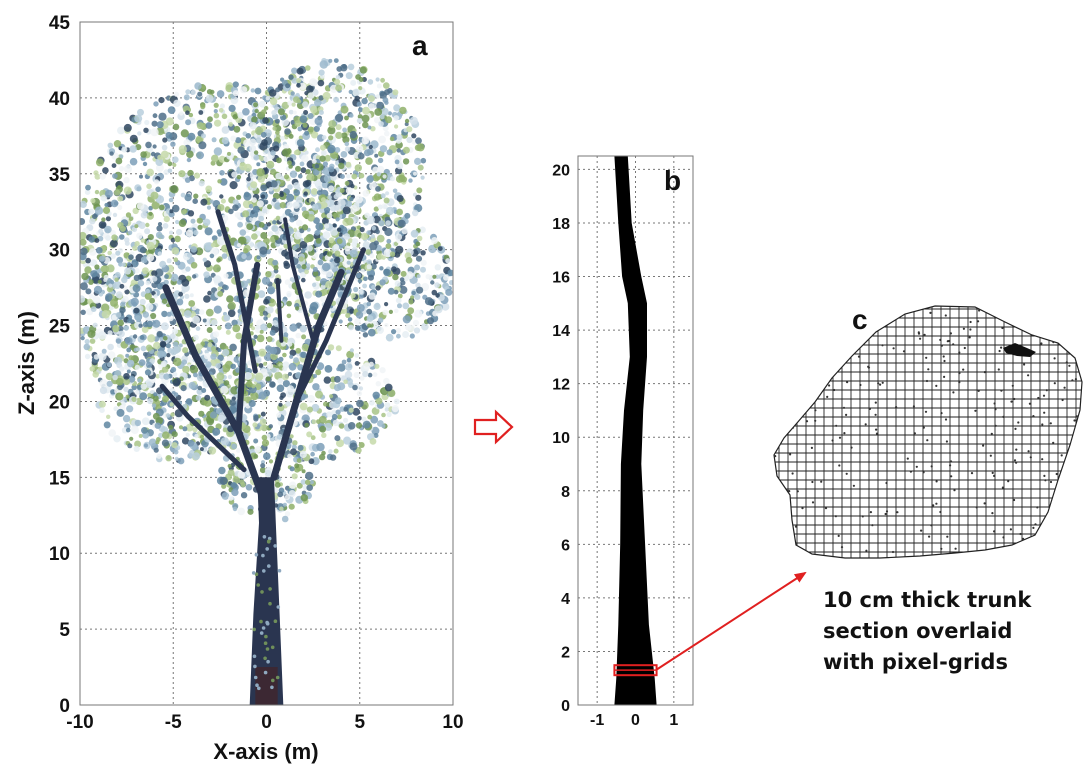  Describe the element at coordinates (254, 629) in the screenshot. I see `trunk-point` at that location.